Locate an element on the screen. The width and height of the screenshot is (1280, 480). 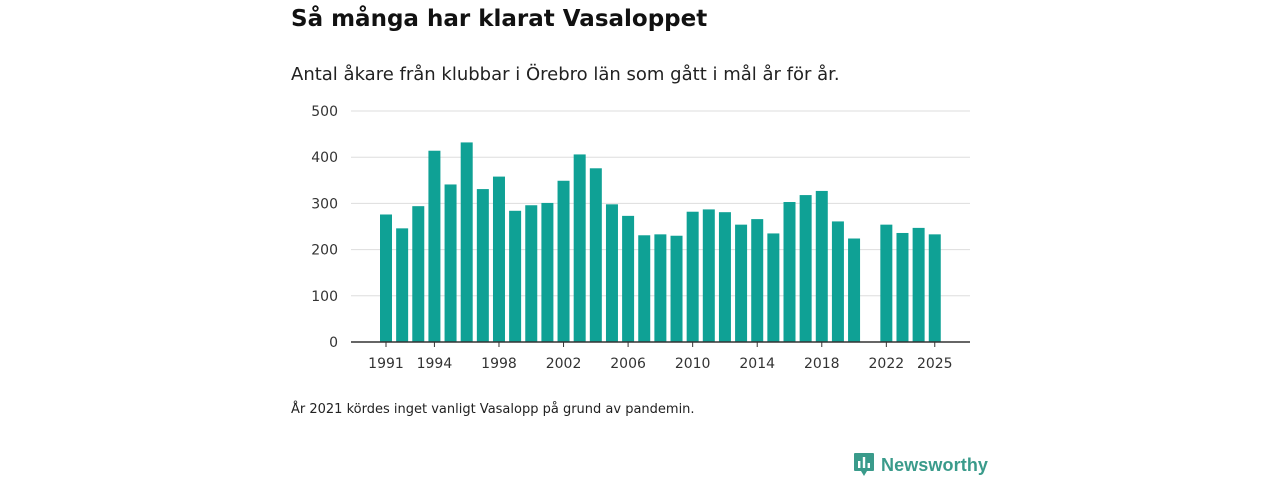
y-tick-label-0: 0 is located at coordinates (333, 343).